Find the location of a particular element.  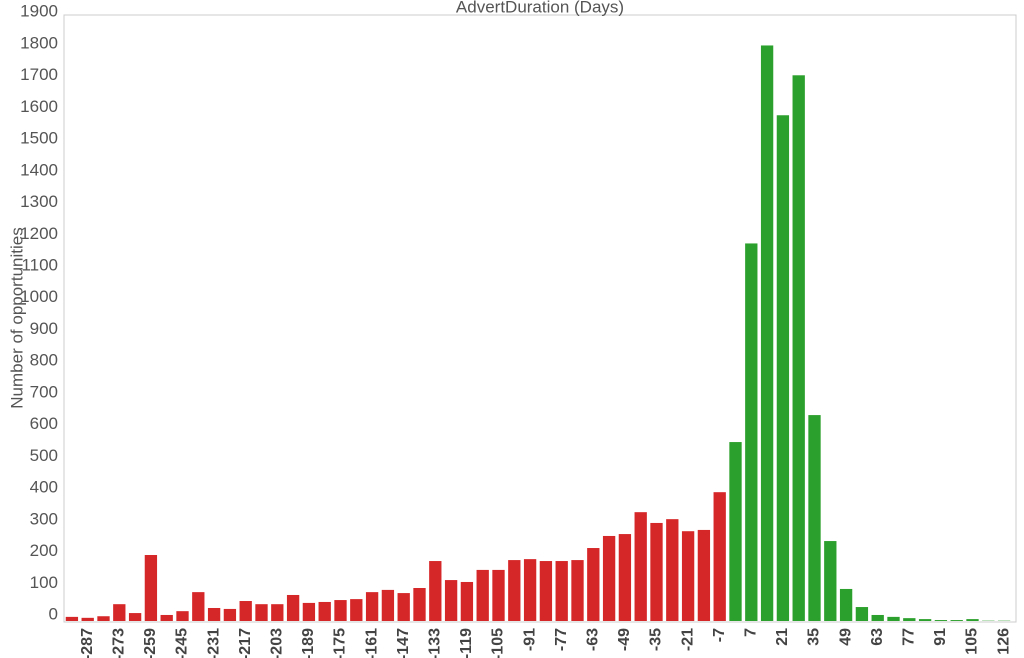

chart-title: AdvertDuration (Days) is located at coordinates (540, 8).